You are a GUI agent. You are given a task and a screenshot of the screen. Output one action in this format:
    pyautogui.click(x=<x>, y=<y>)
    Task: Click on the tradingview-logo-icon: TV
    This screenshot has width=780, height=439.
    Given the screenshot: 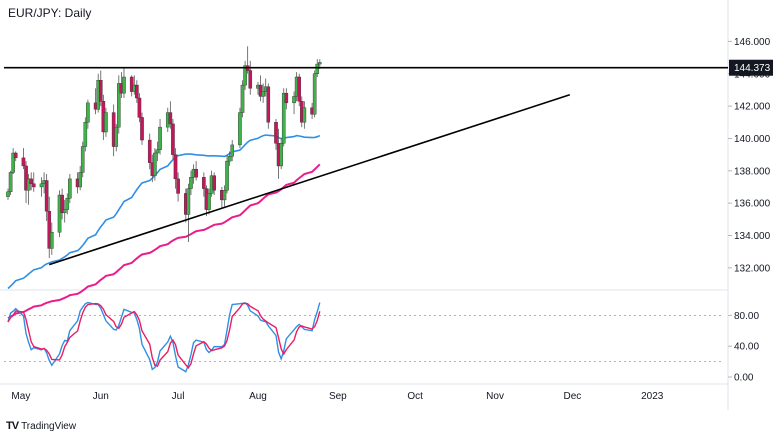 What is the action you would take?
    pyautogui.click(x=12, y=426)
    